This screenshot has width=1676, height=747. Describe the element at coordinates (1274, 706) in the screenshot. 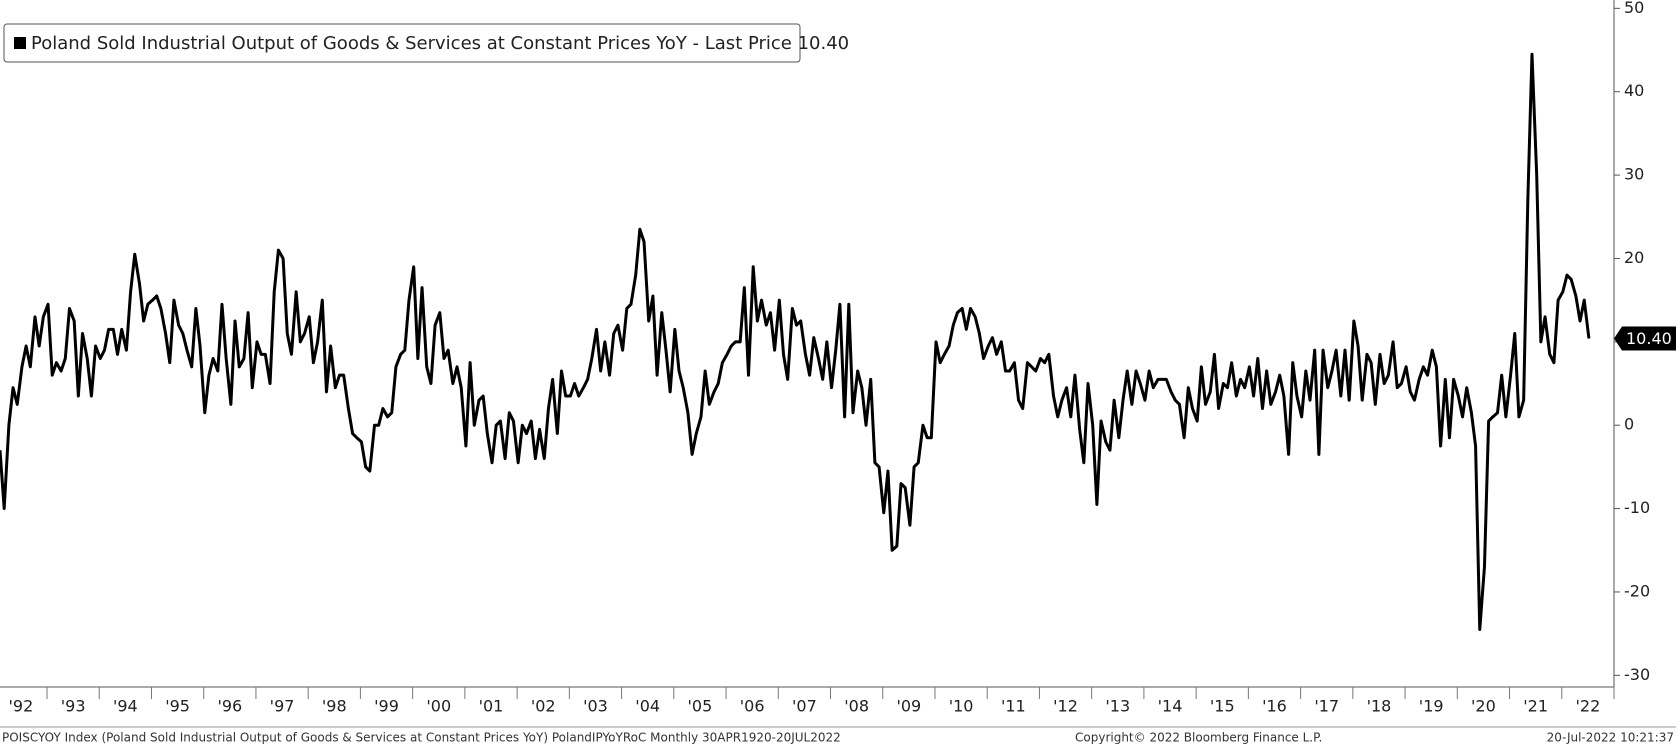

I see `x-tick-label: '16` at that location.